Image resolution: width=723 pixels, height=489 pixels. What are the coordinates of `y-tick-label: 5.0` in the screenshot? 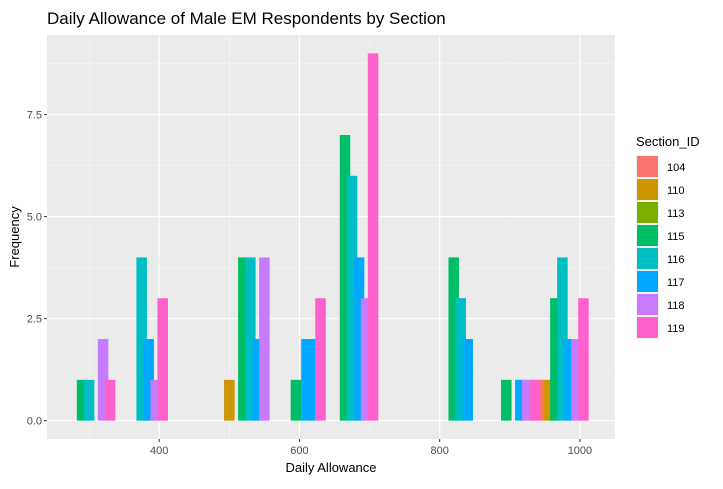 It's located at (34, 218).